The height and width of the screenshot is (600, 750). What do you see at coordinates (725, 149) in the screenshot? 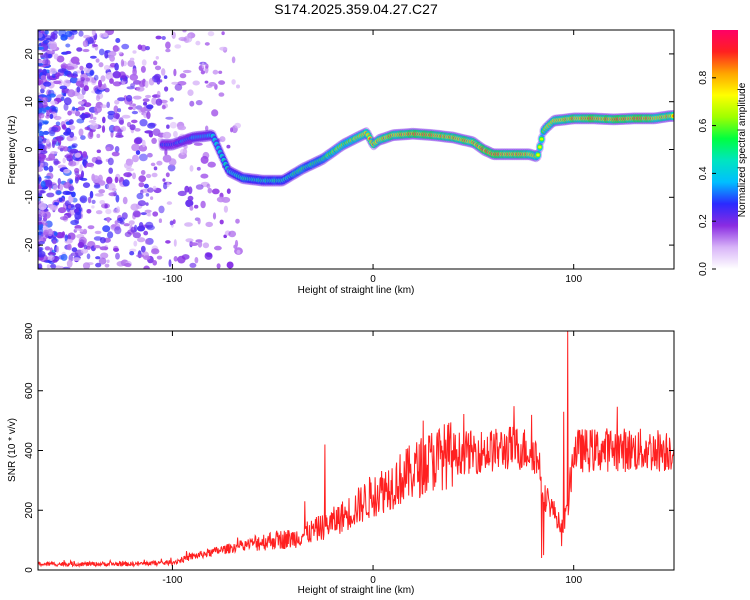
I see `colorbar-gradient` at bounding box center [725, 149].